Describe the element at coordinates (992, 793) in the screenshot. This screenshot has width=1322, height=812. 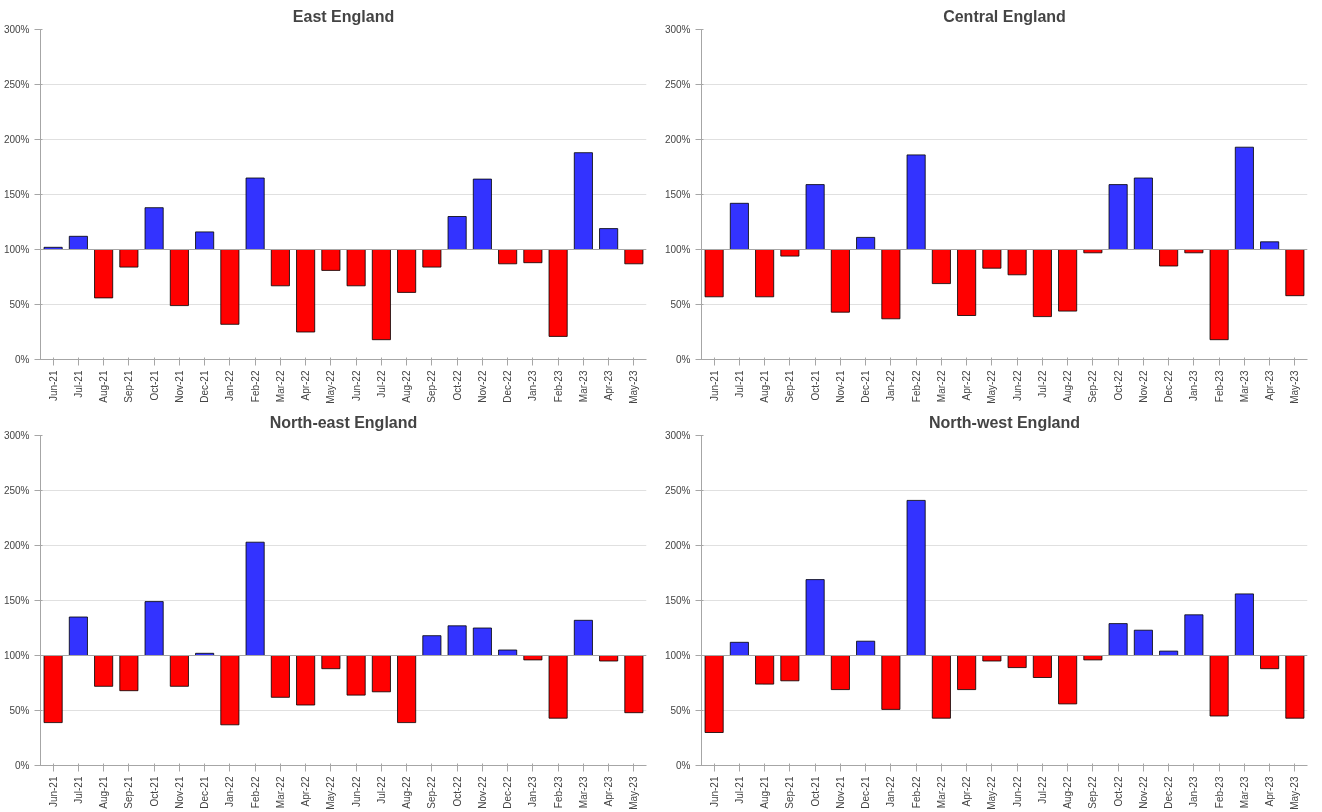
I see `x-tick-label: May-22` at that location.